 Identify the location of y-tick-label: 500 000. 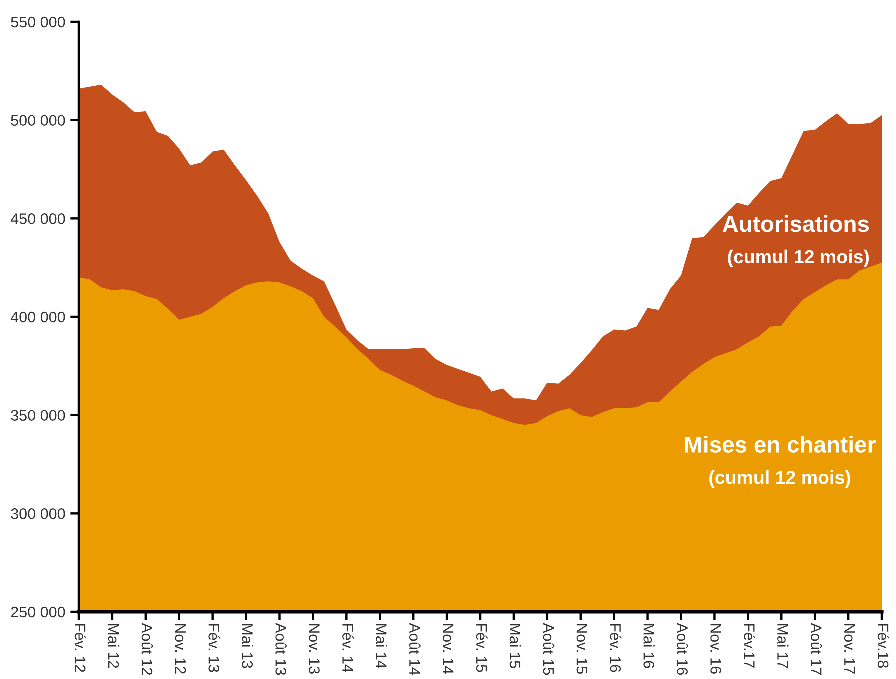
(38, 120).